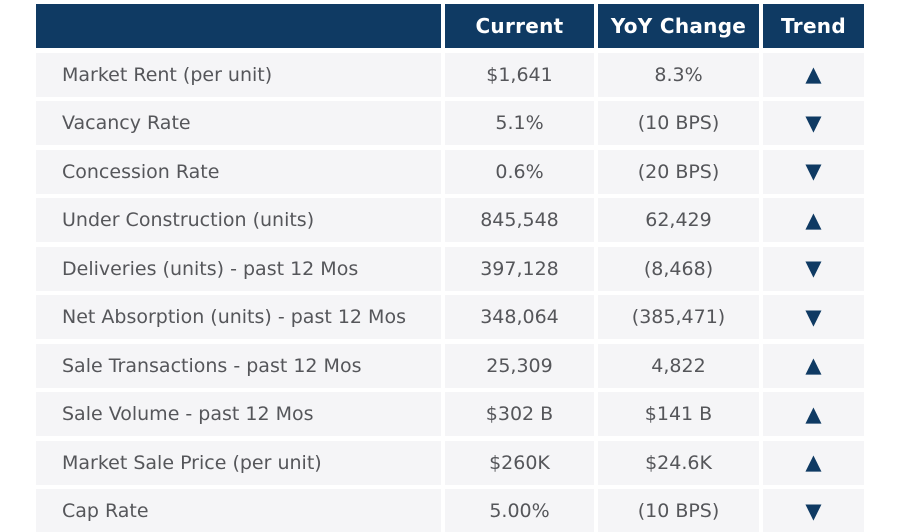 Image resolution: width=900 pixels, height=532 pixels. Describe the element at coordinates (238, 365) in the screenshot. I see `row-label: Sale Transactions - past 12 Mos` at that location.